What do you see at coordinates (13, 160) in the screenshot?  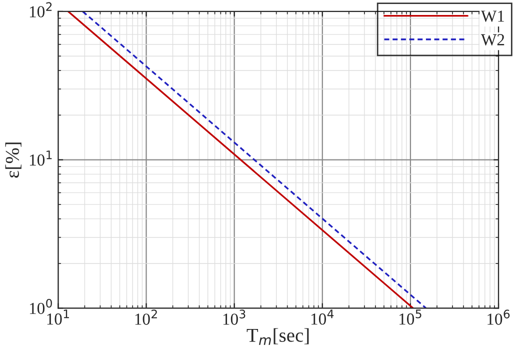 I see `y-axis-title: ε[%]` at bounding box center [13, 160].